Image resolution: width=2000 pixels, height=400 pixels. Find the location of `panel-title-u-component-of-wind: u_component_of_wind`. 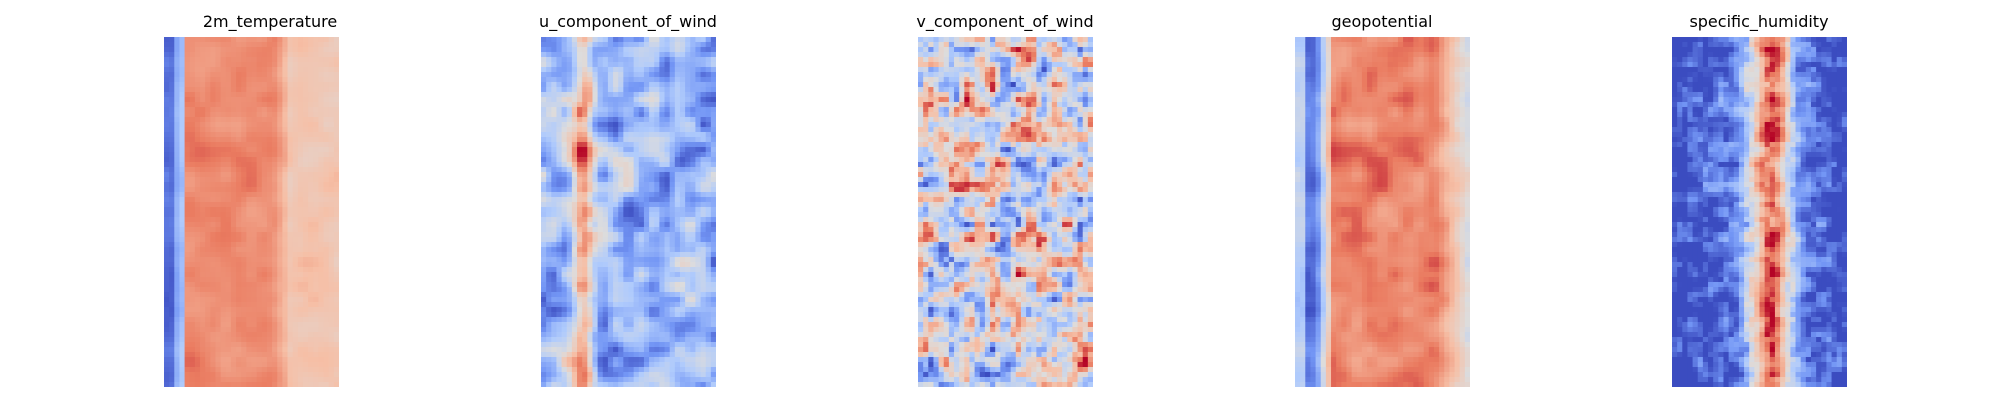

panel-title-u-component-of-wind: u_component_of_wind is located at coordinates (628, 21).